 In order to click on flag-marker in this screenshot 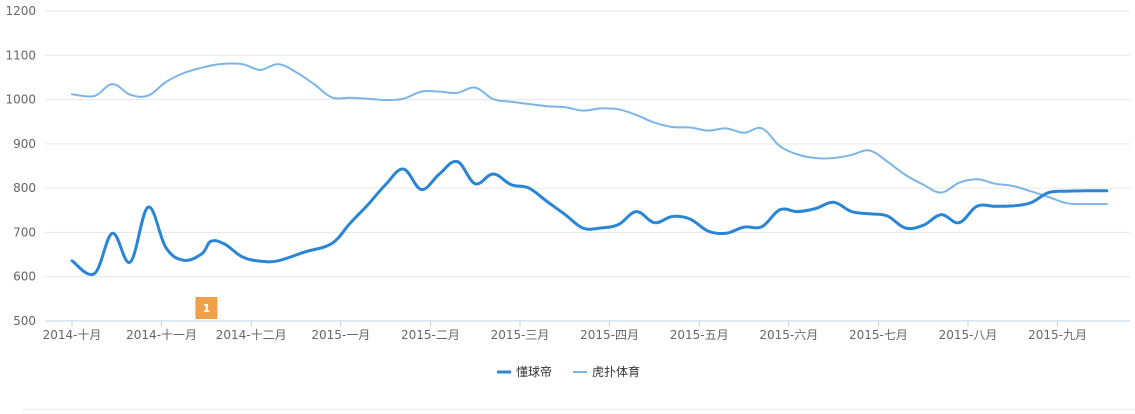, I will do `click(206, 308)`.